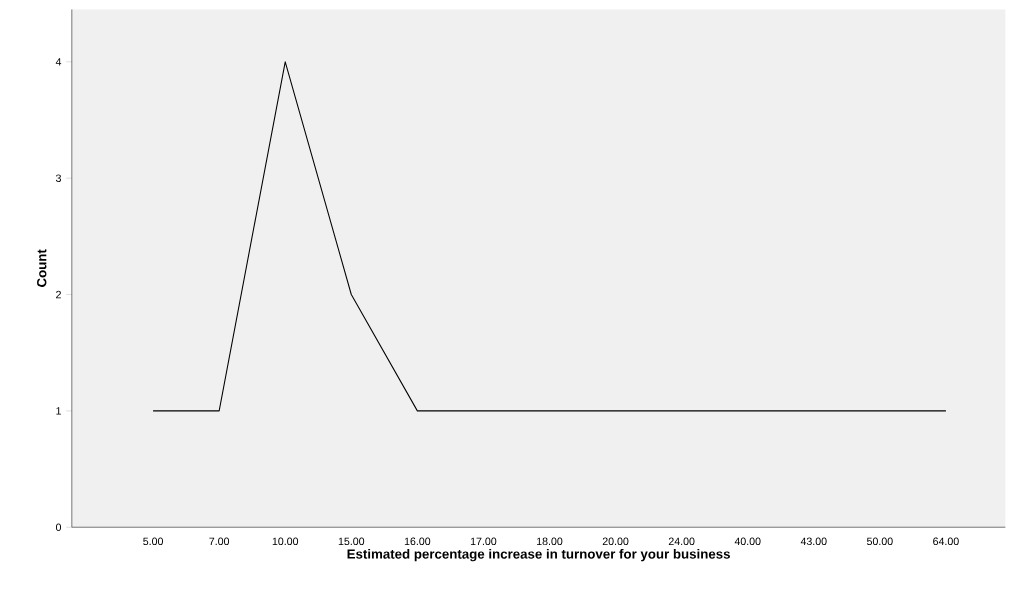  What do you see at coordinates (615, 541) in the screenshot?
I see `x-tick-label: 20.00` at bounding box center [615, 541].